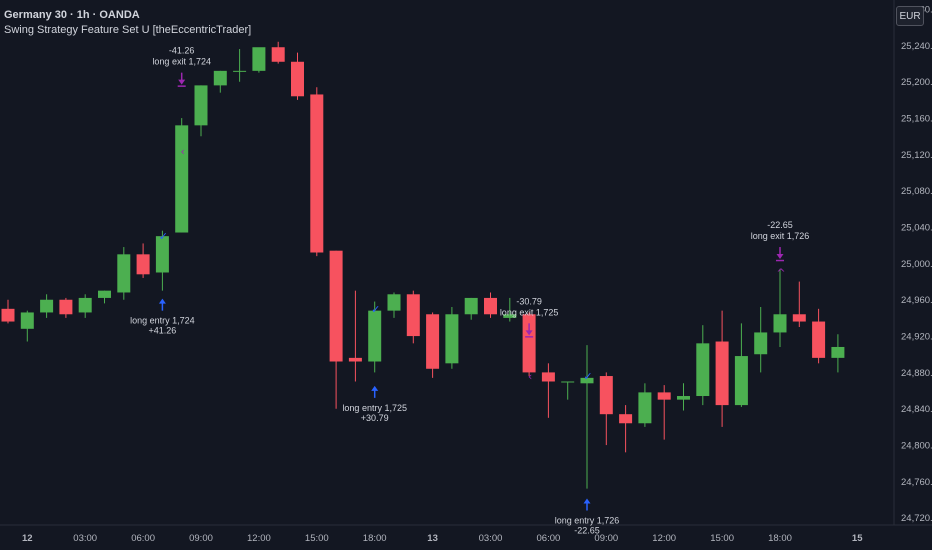  Describe the element at coordinates (916, 119) in the screenshot. I see `price-tick-label: 25,160.0` at that location.